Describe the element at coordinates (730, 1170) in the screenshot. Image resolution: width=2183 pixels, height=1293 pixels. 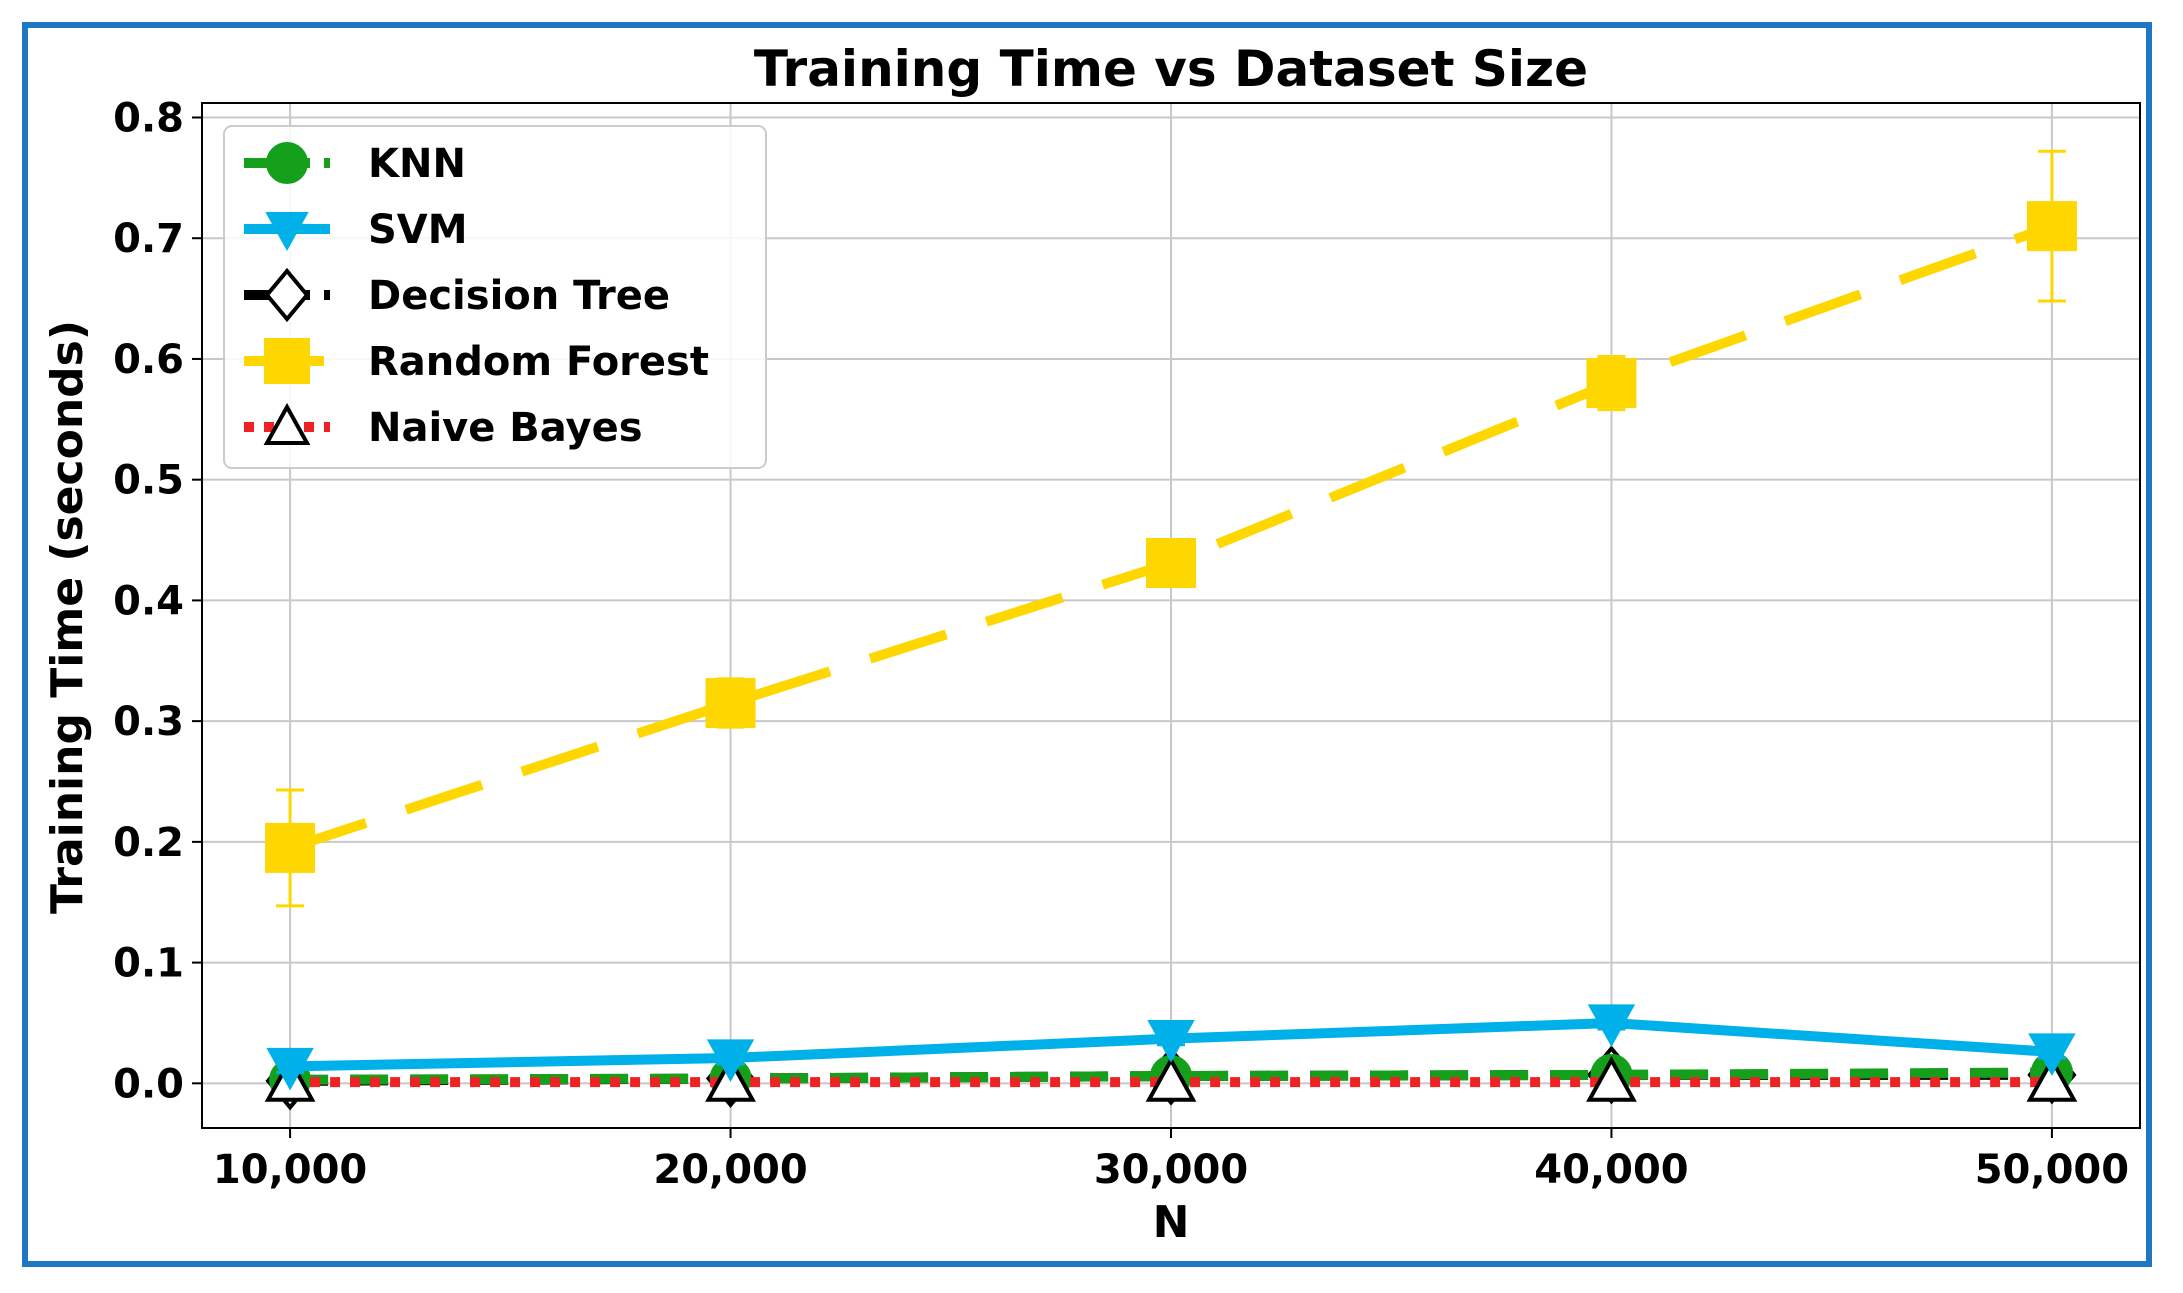
I see `x-tick-label: 20,000` at that location.